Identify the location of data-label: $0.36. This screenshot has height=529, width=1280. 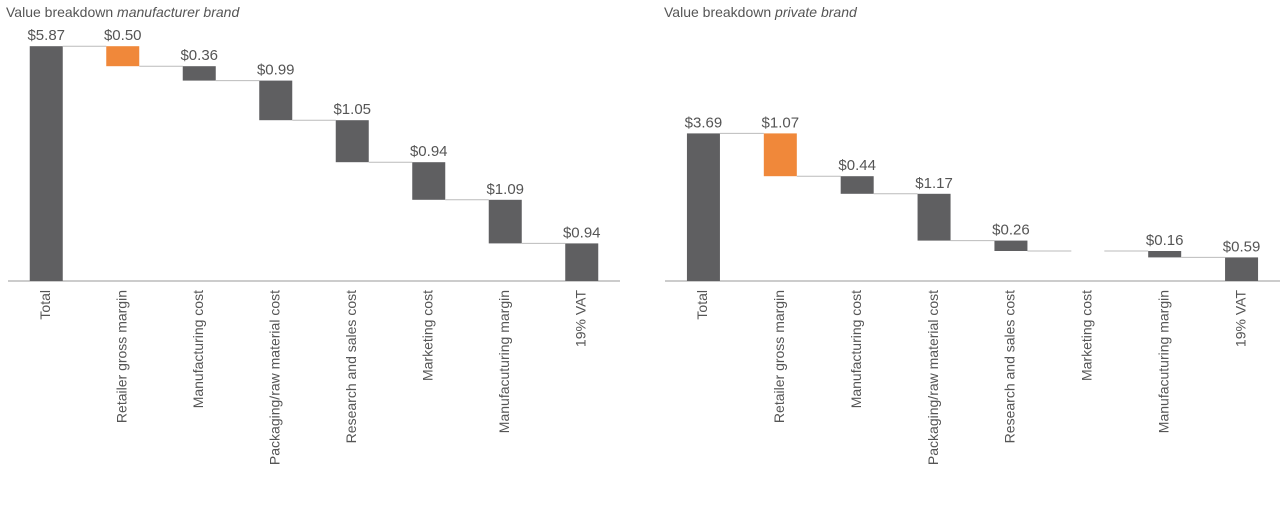
(199, 55).